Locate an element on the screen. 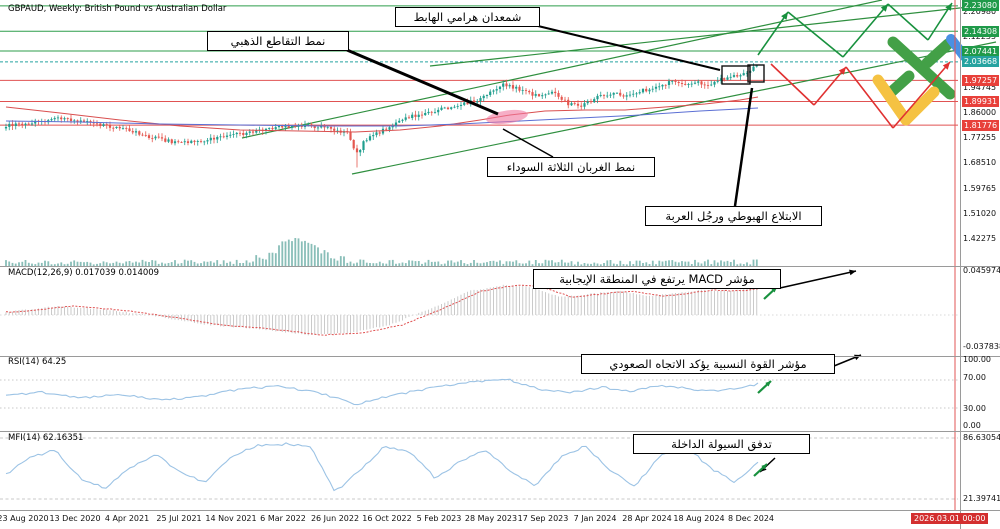 This screenshot has width=1000, height=529. time-axis-label: 26 Jun 2022 is located at coordinates (335, 518).